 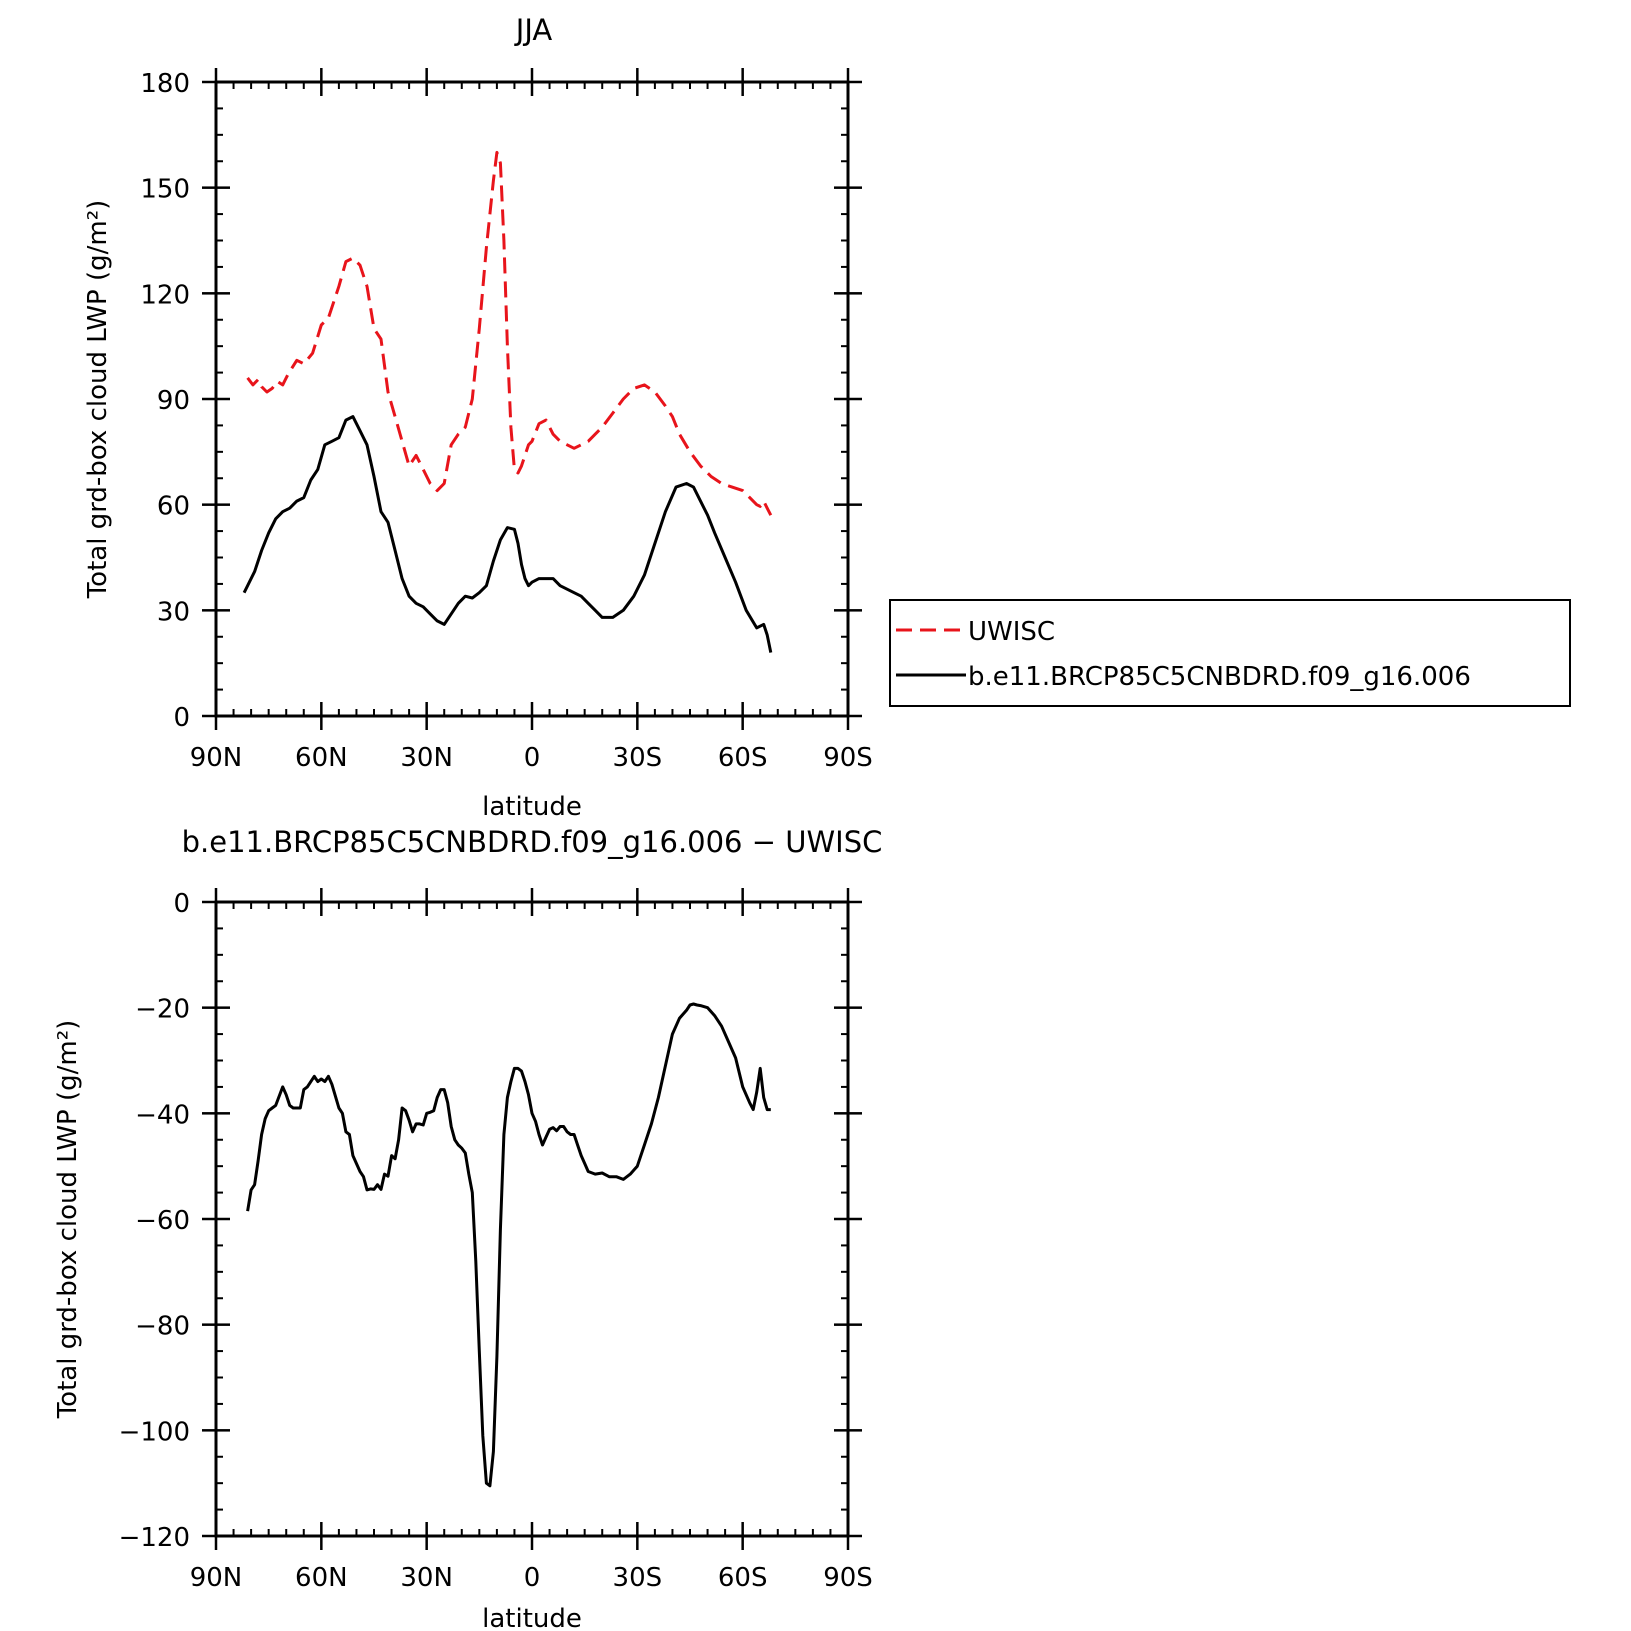 What do you see at coordinates (162, 1327) in the screenshot?
I see `y-tick-label: −80` at bounding box center [162, 1327].